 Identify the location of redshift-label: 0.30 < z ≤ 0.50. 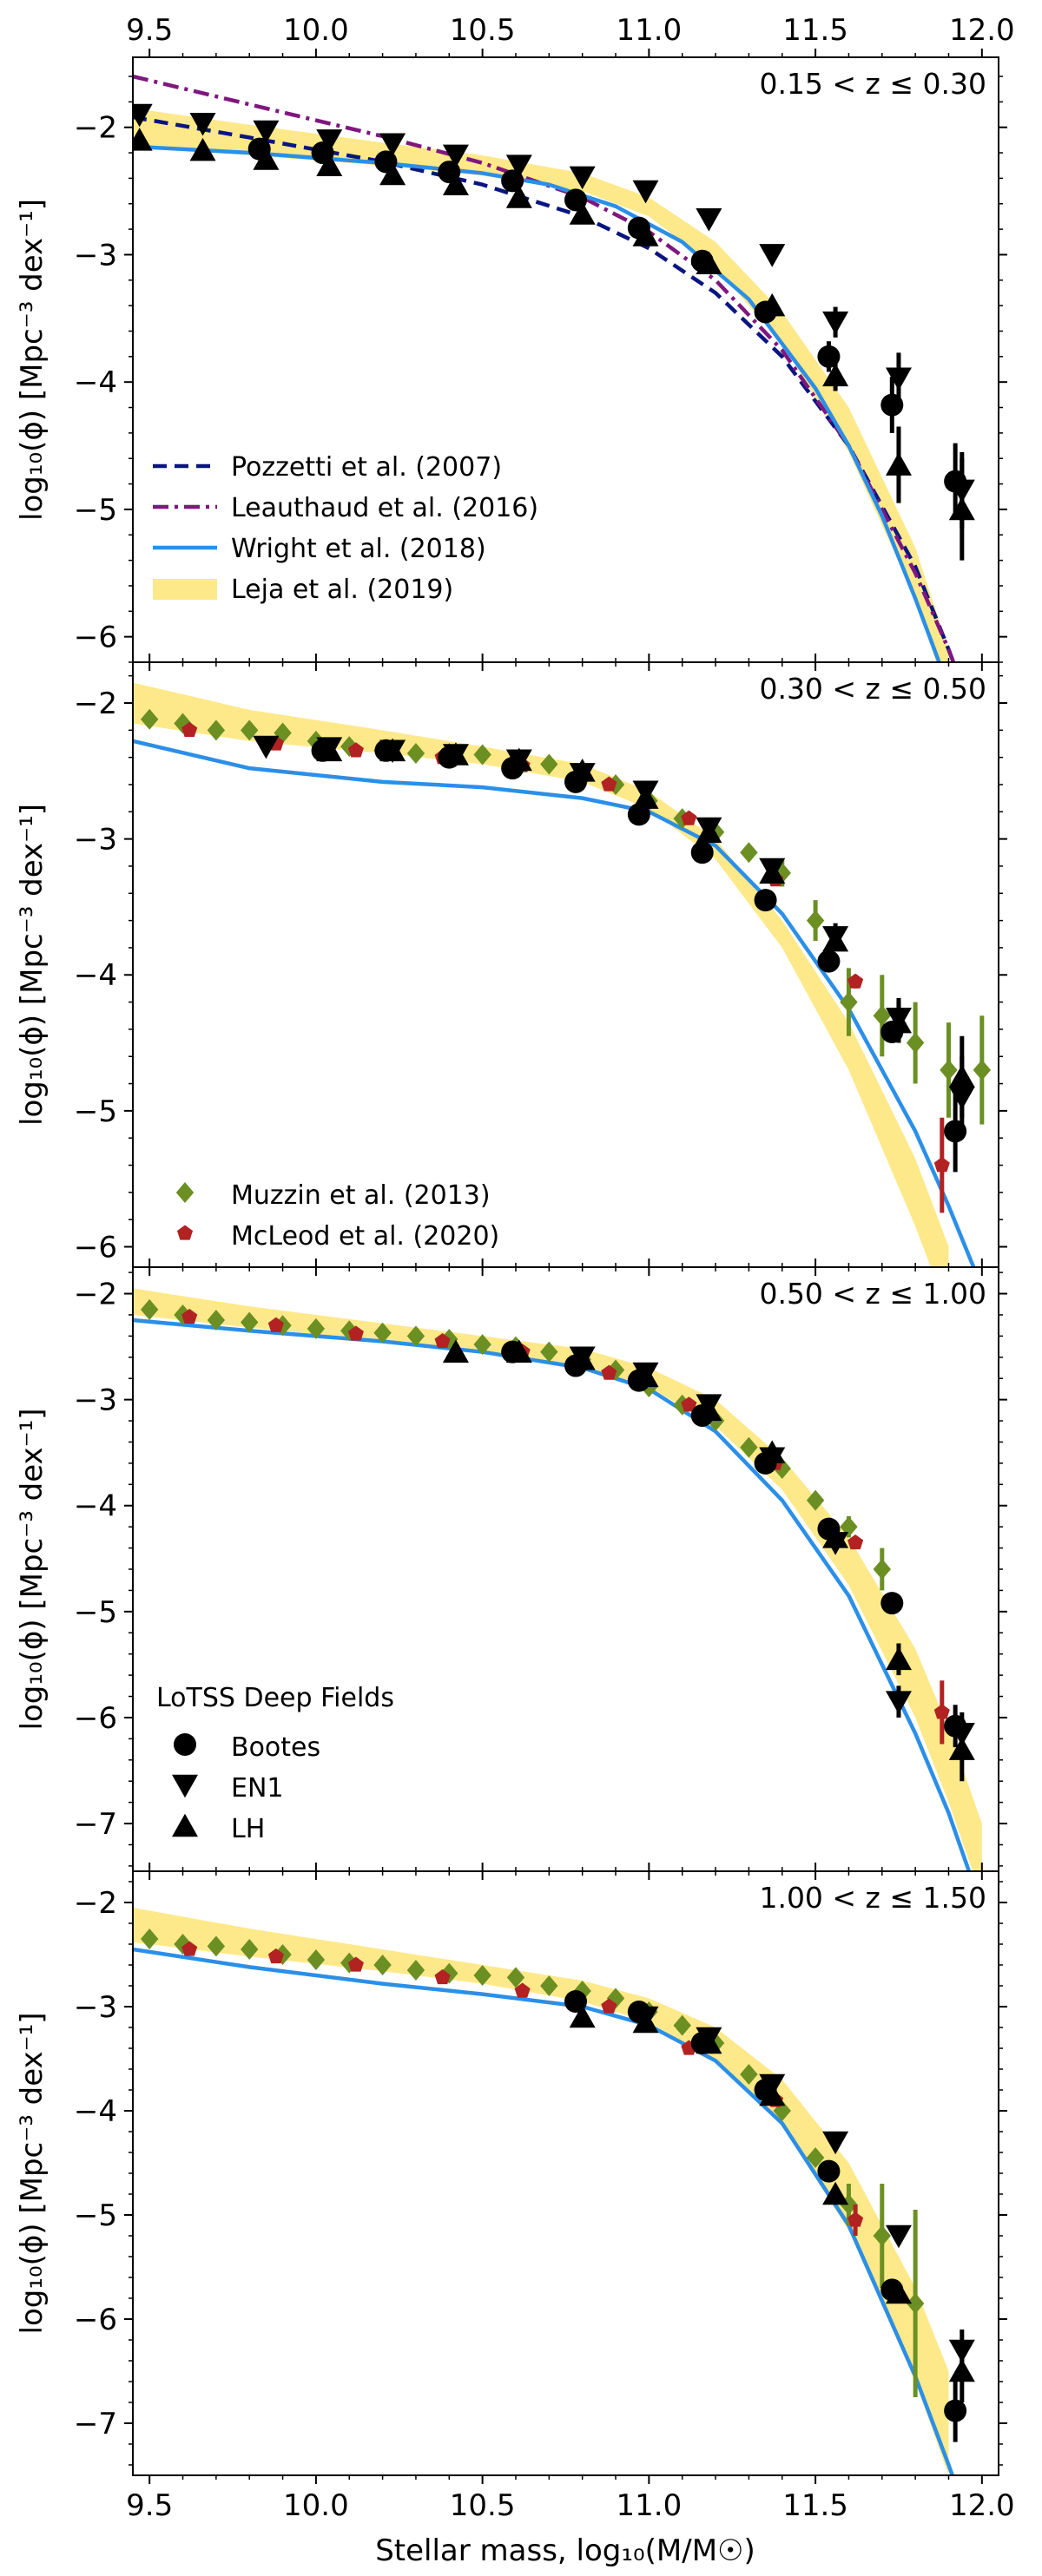
(872, 689).